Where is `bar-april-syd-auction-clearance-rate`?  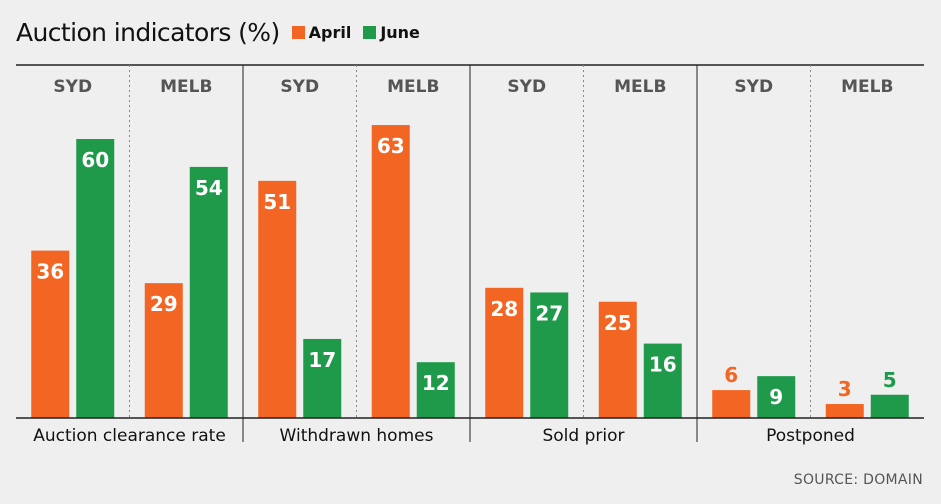 bar-april-syd-auction-clearance-rate is located at coordinates (50, 334).